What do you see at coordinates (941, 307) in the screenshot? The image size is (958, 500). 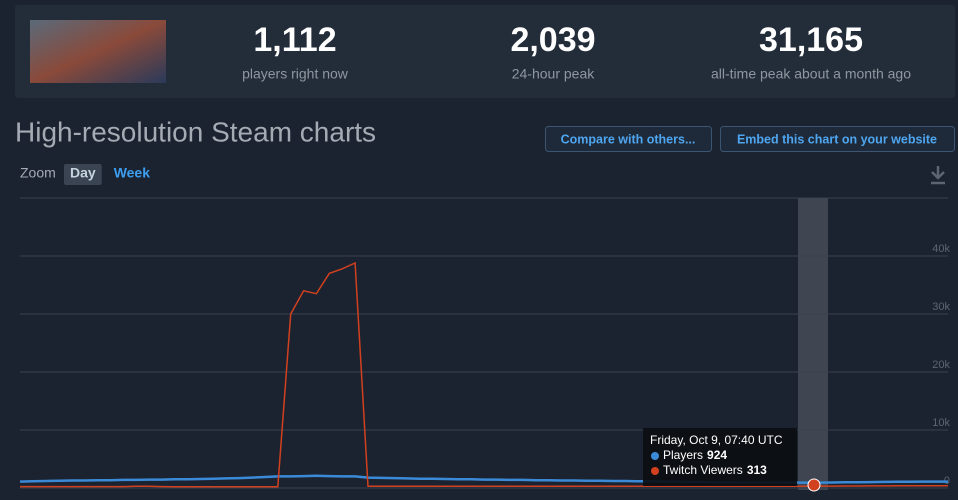 I see `y-tick-label: 30k` at bounding box center [941, 307].